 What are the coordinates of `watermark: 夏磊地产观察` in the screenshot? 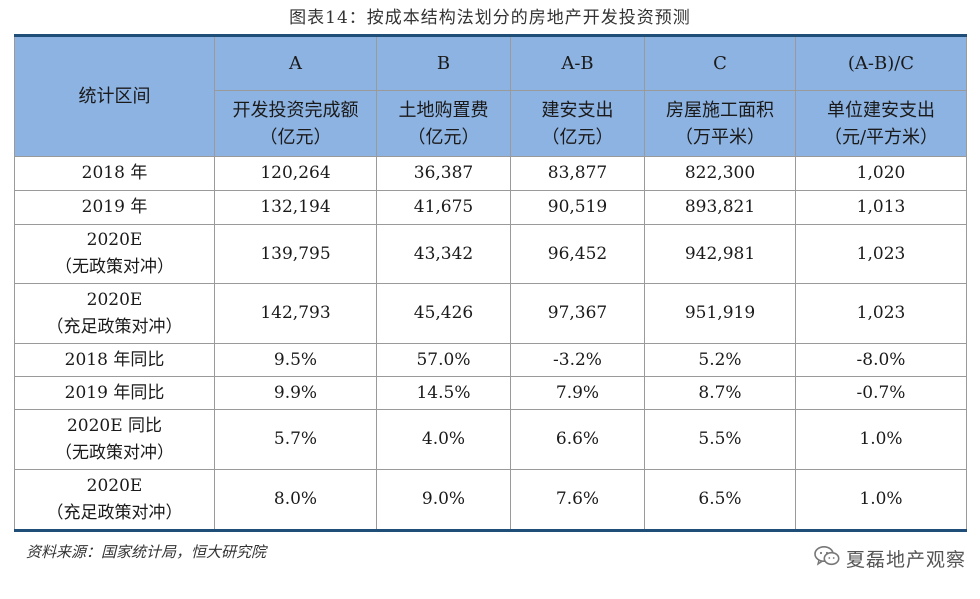 It's located at (890, 558).